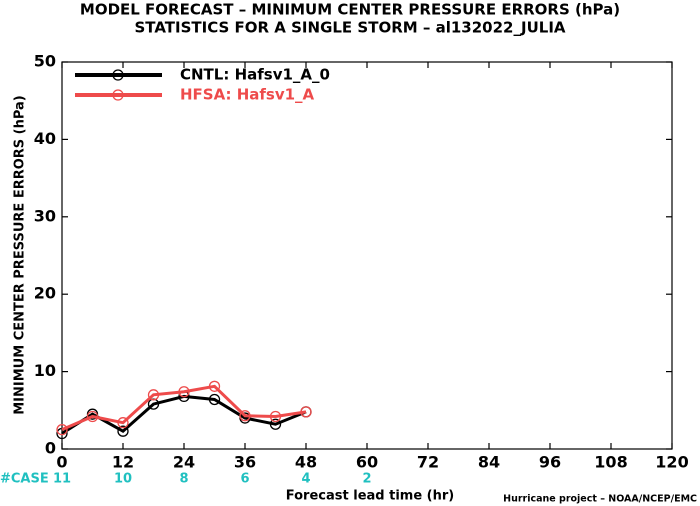 Image resolution: width=700 pixels, height=506 pixels. Describe the element at coordinates (245, 462) in the screenshot. I see `x-tick-label: 36` at that location.